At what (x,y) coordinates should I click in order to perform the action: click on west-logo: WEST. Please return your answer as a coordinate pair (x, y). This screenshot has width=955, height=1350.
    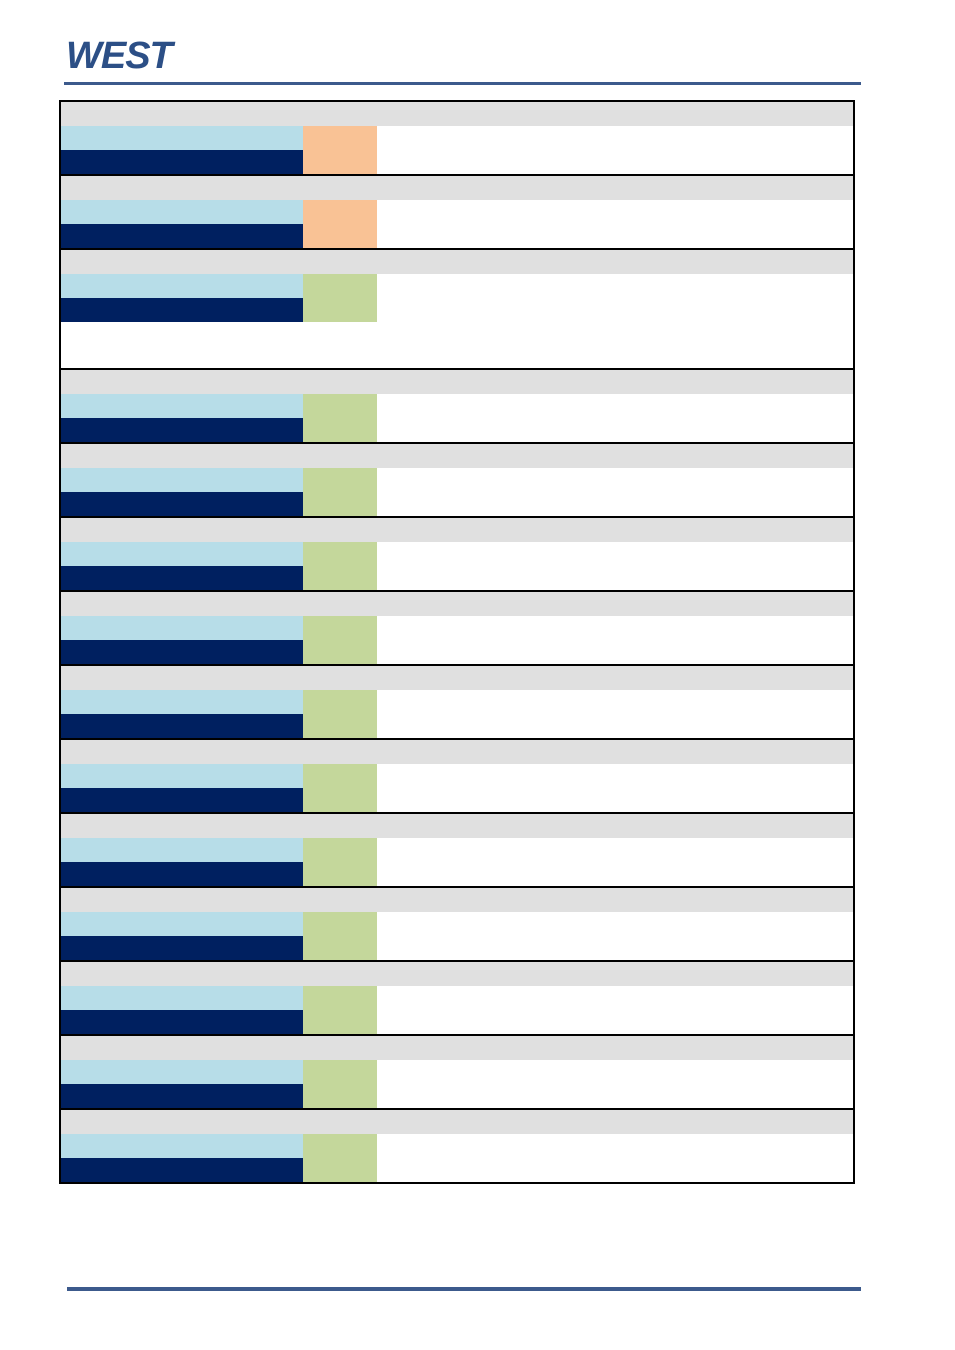
    Looking at the image, I should click on (139, 55).